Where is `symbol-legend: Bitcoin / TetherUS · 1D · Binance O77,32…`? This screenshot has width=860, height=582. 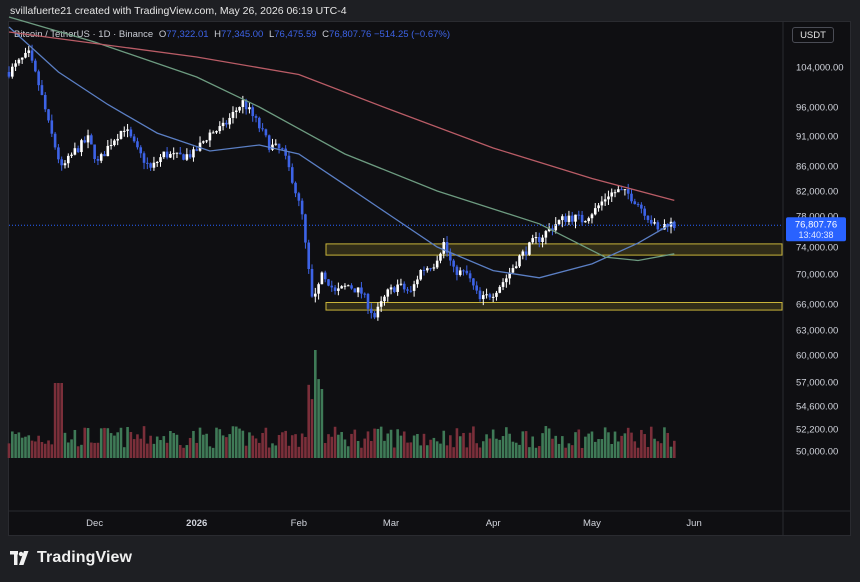
symbol-legend: Bitcoin / TetherUS · 1D · Binance O77,32… is located at coordinates (232, 34).